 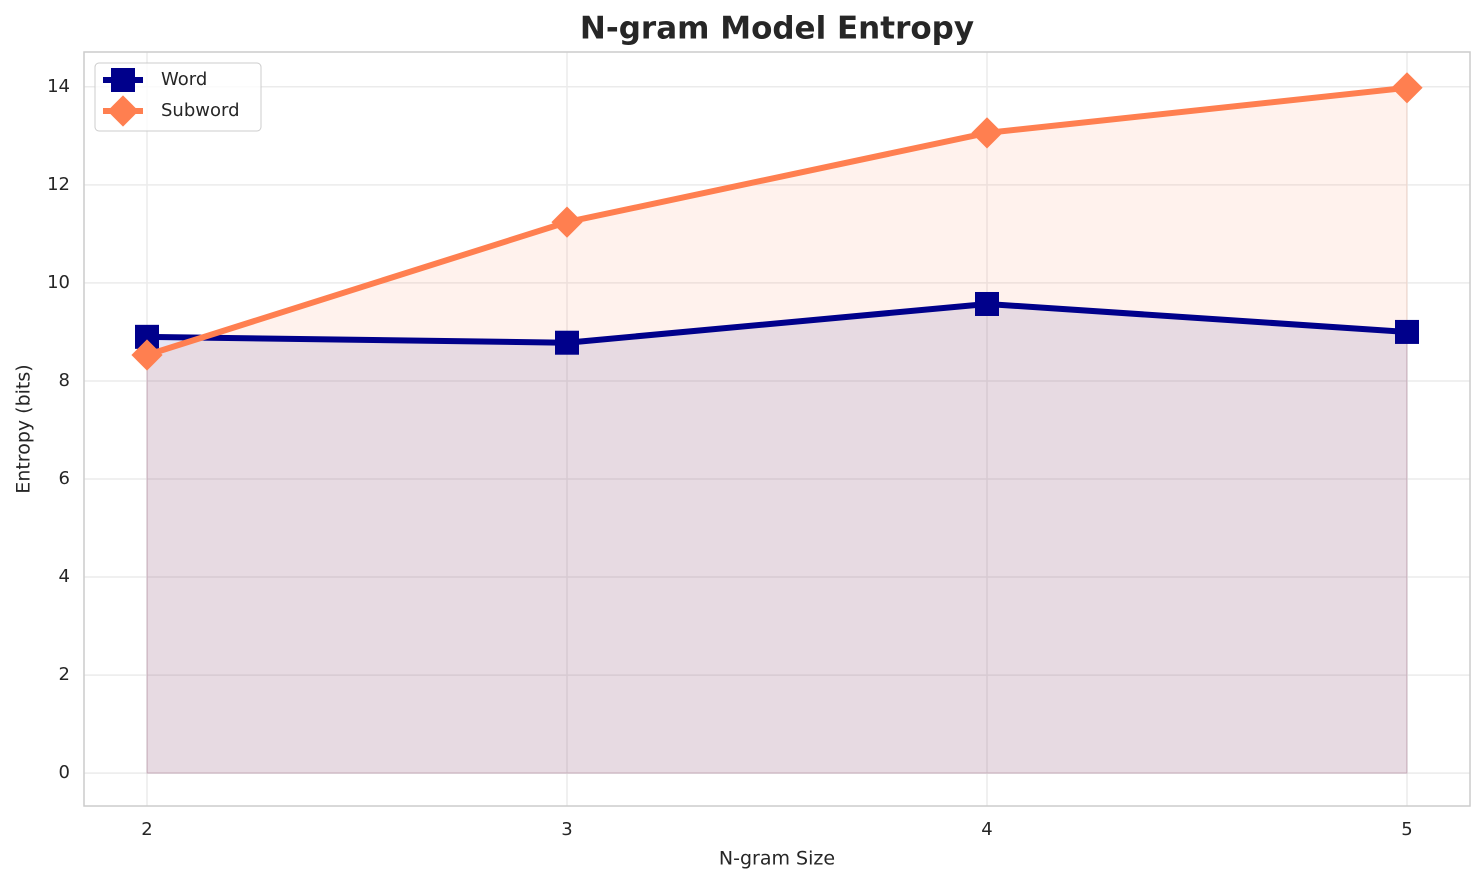 I want to click on legend-label: Word, so click(x=184, y=79).